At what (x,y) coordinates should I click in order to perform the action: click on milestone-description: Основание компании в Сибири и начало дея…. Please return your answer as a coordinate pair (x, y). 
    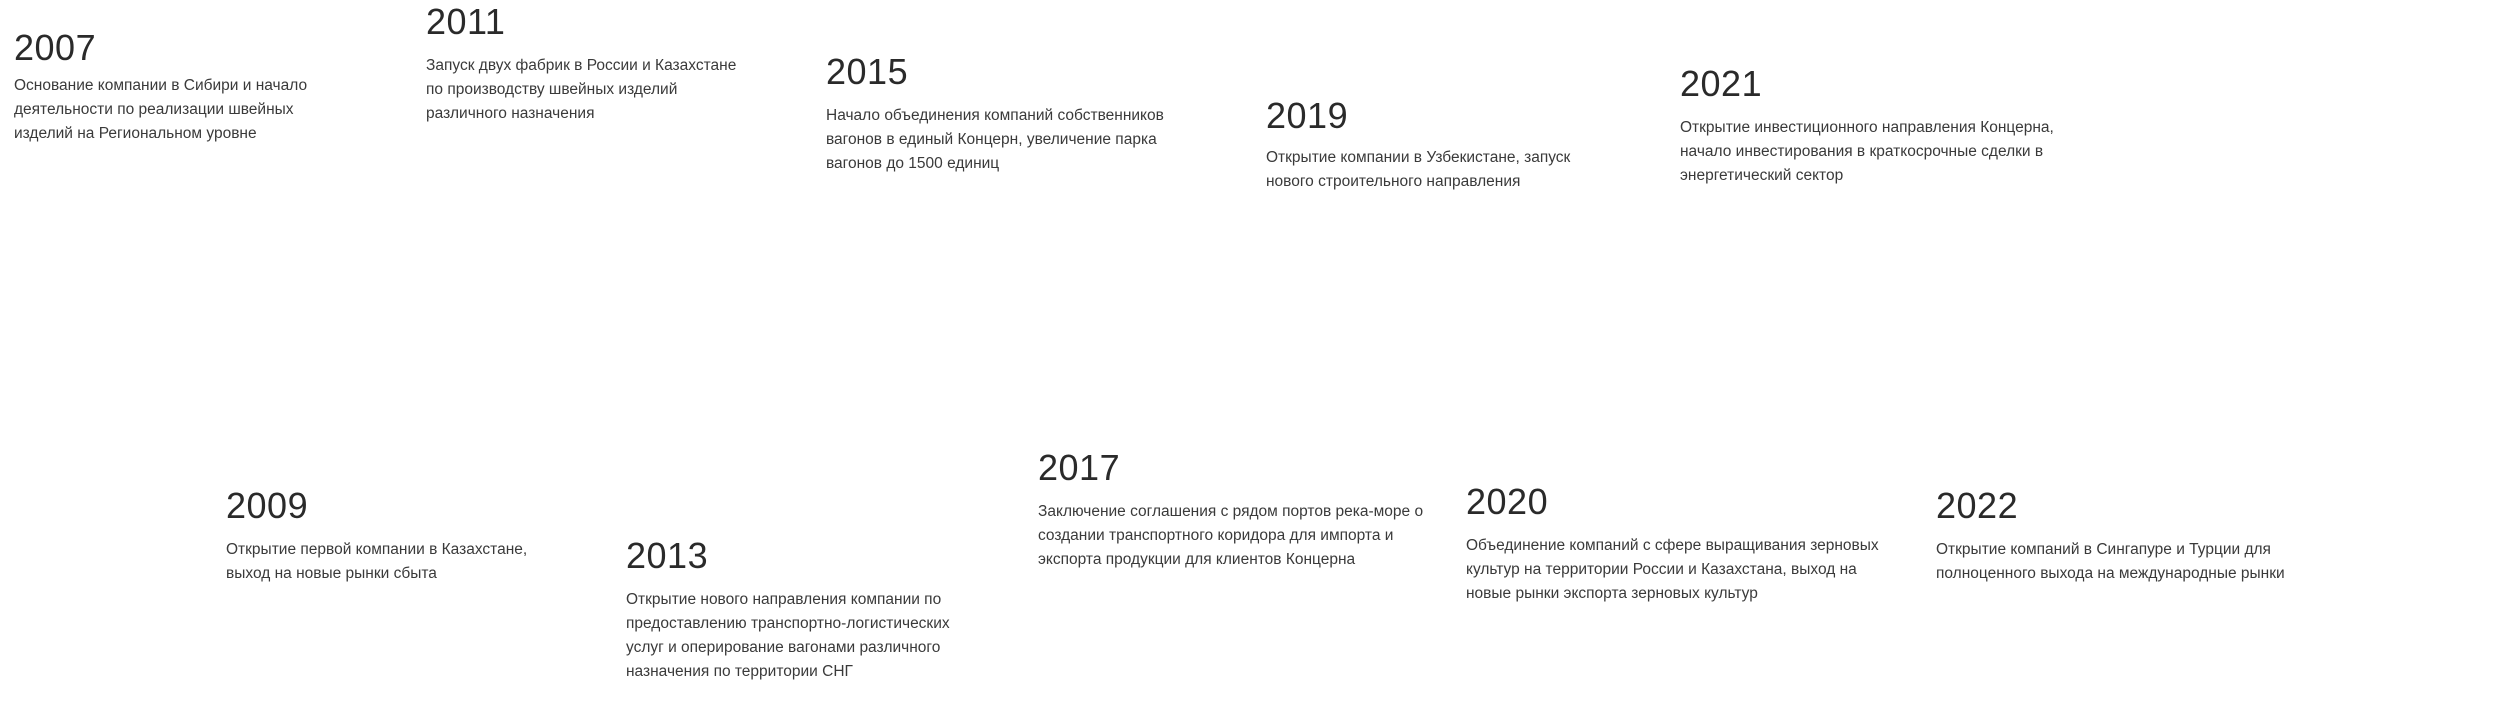
    Looking at the image, I should click on (161, 109).